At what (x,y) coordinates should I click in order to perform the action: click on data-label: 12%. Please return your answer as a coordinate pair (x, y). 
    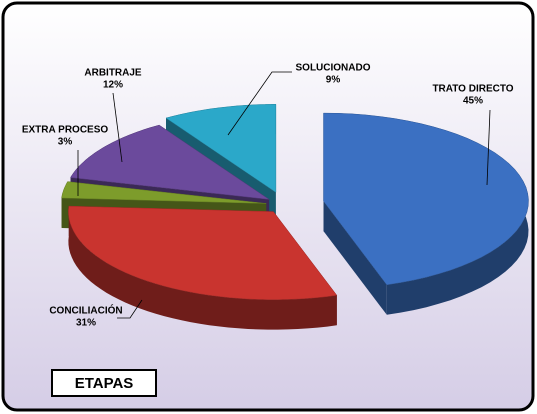
    Looking at the image, I should click on (113, 85).